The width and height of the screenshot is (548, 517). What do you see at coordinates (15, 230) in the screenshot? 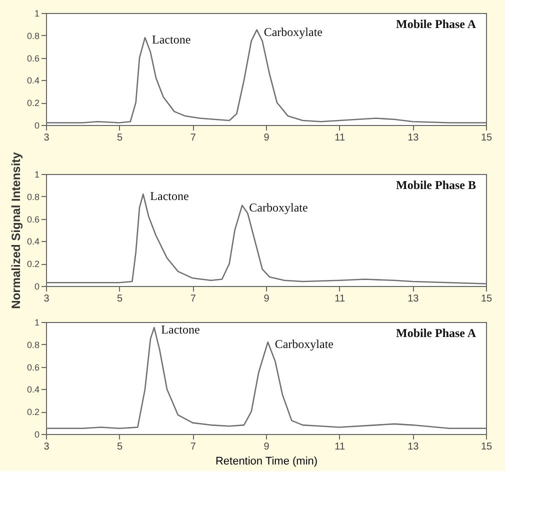
I see `y-axis-title: Normalized Signal Intensity` at bounding box center [15, 230].